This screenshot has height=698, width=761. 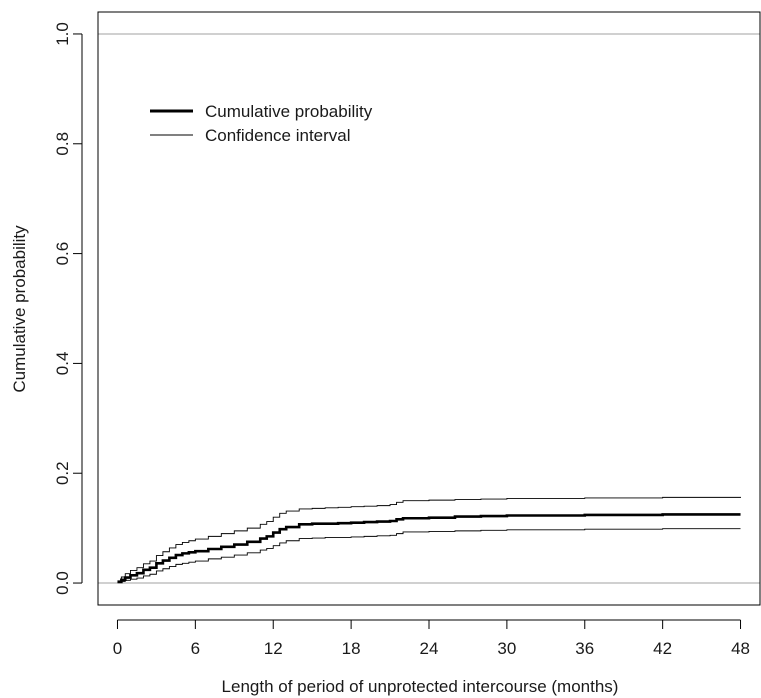 What do you see at coordinates (117, 648) in the screenshot?
I see `x-tick-label: 0` at bounding box center [117, 648].